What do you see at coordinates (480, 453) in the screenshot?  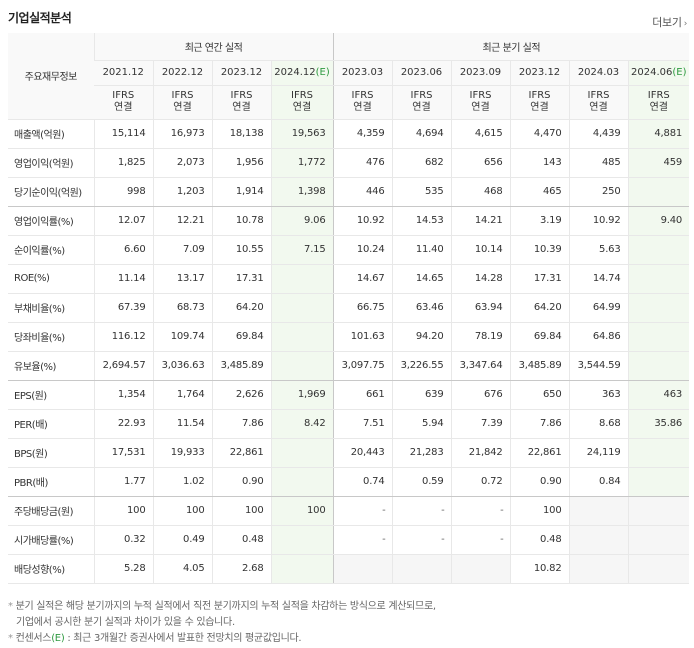 I see `table-cell: 21,842` at bounding box center [480, 453].